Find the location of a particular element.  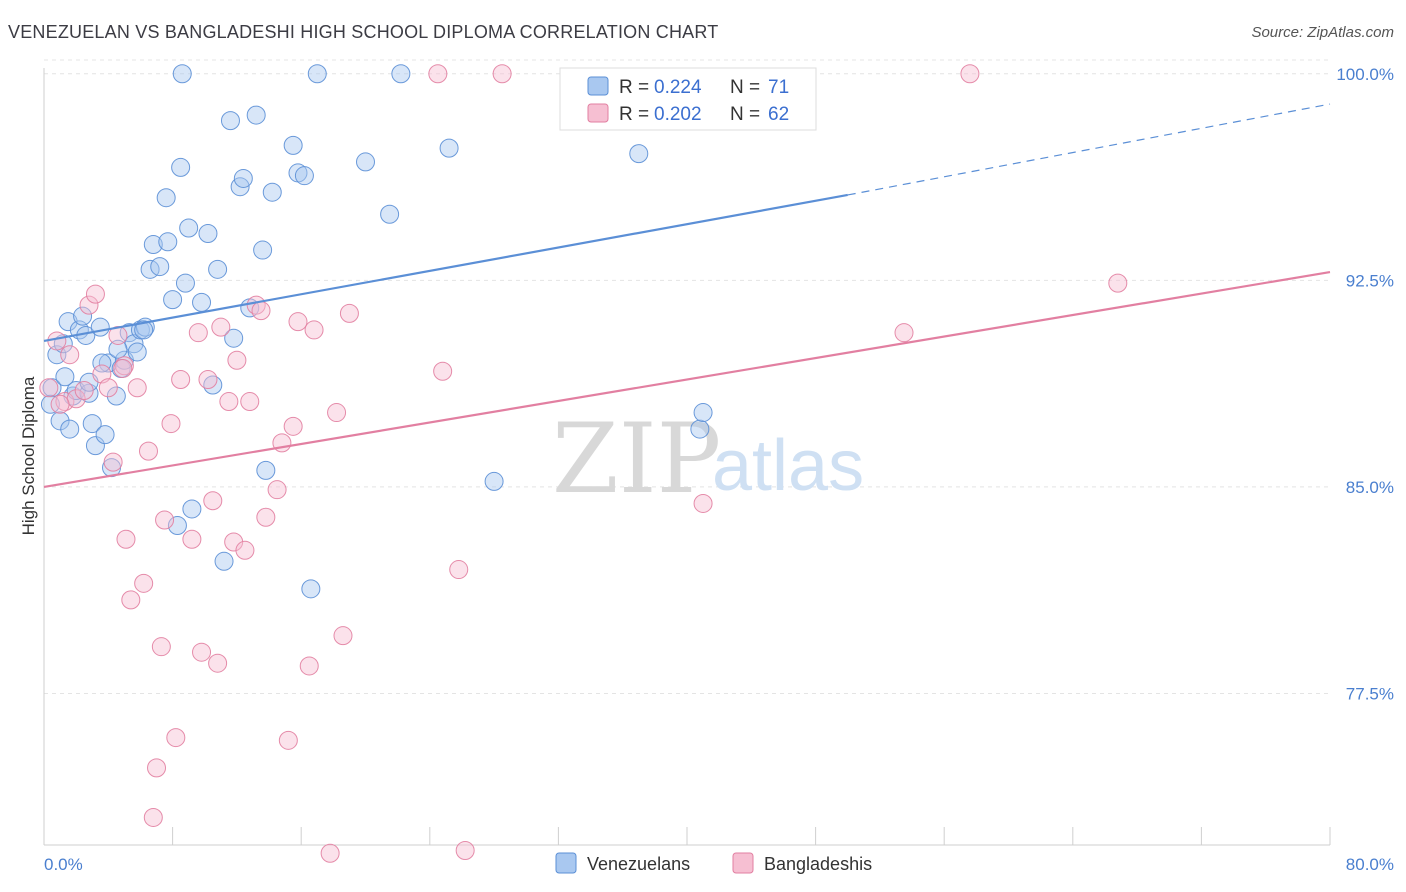

y-tick-label-1: 85.0% is located at coordinates (1370, 487).